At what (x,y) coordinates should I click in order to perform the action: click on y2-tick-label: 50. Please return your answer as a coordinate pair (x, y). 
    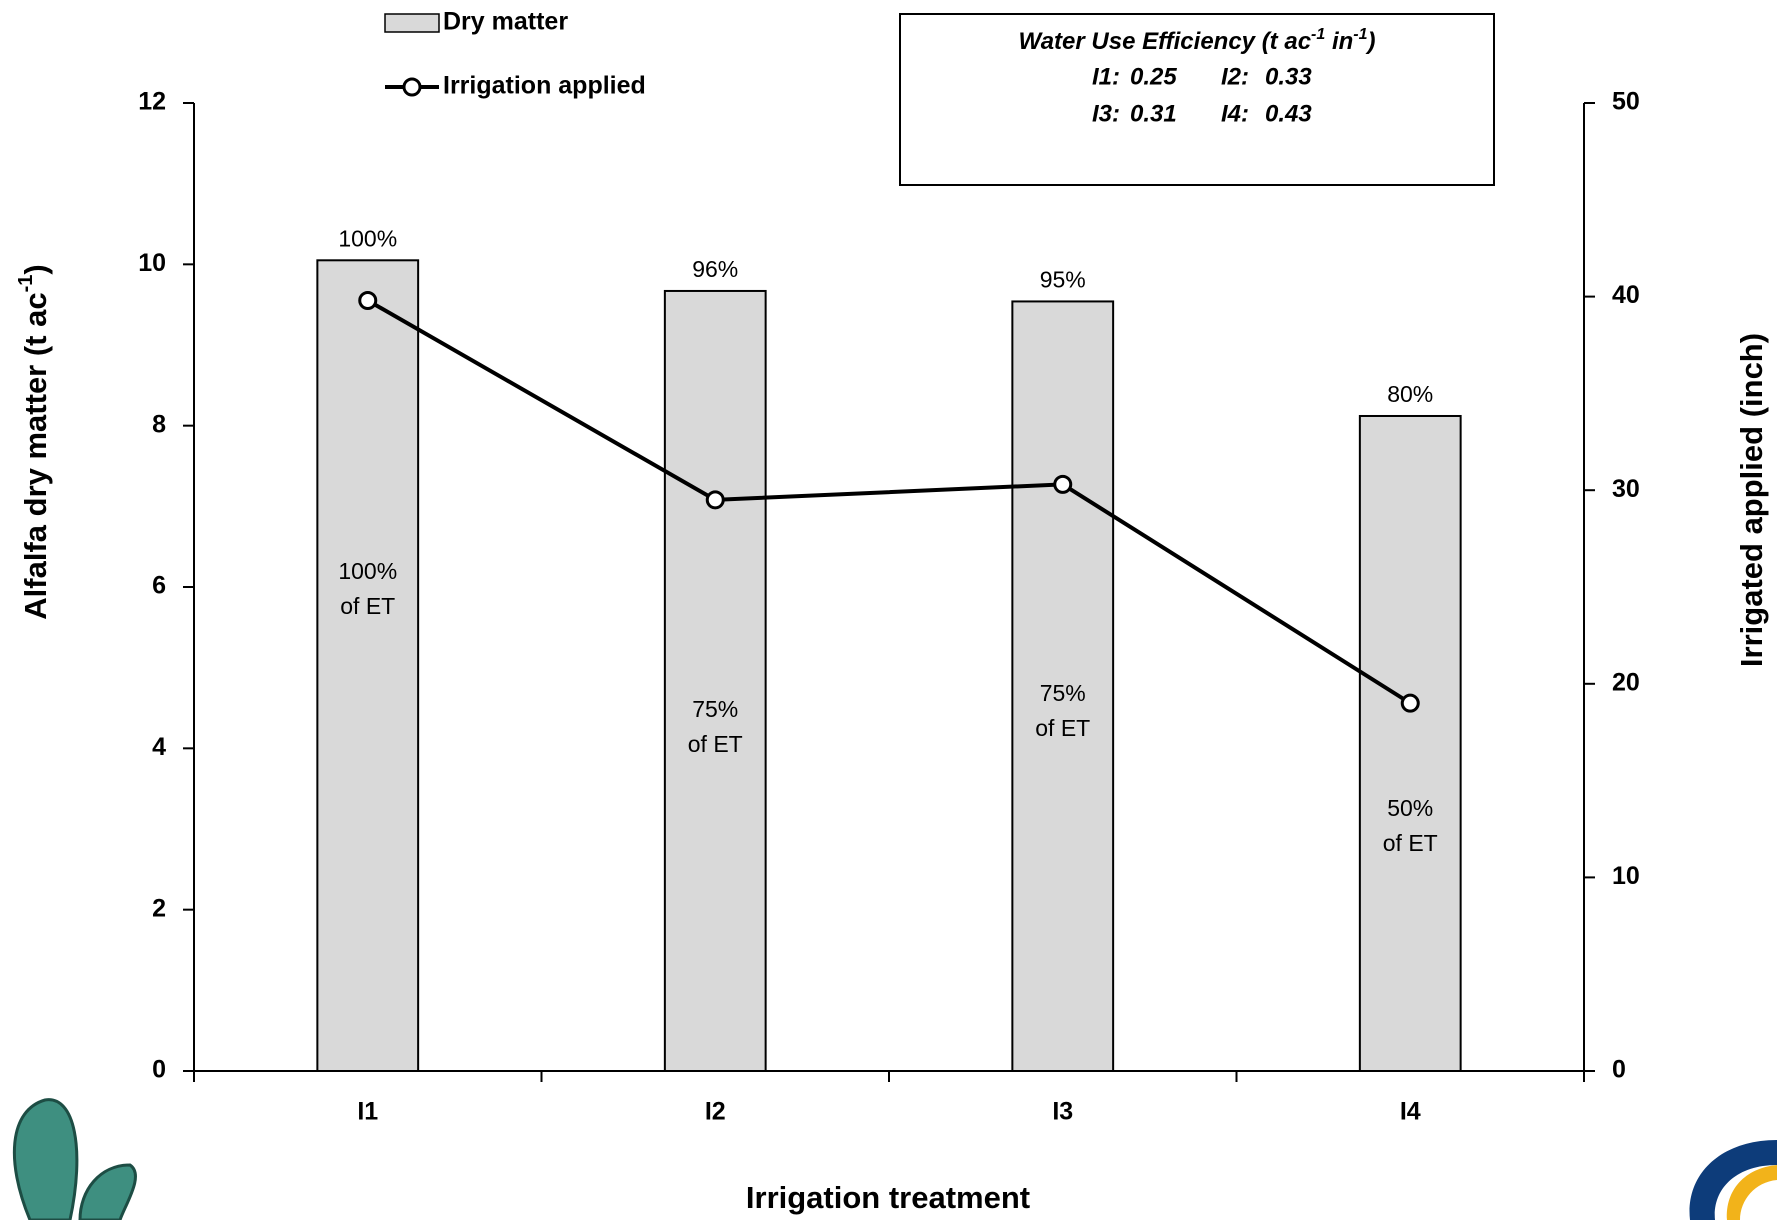
    Looking at the image, I should click on (1626, 102).